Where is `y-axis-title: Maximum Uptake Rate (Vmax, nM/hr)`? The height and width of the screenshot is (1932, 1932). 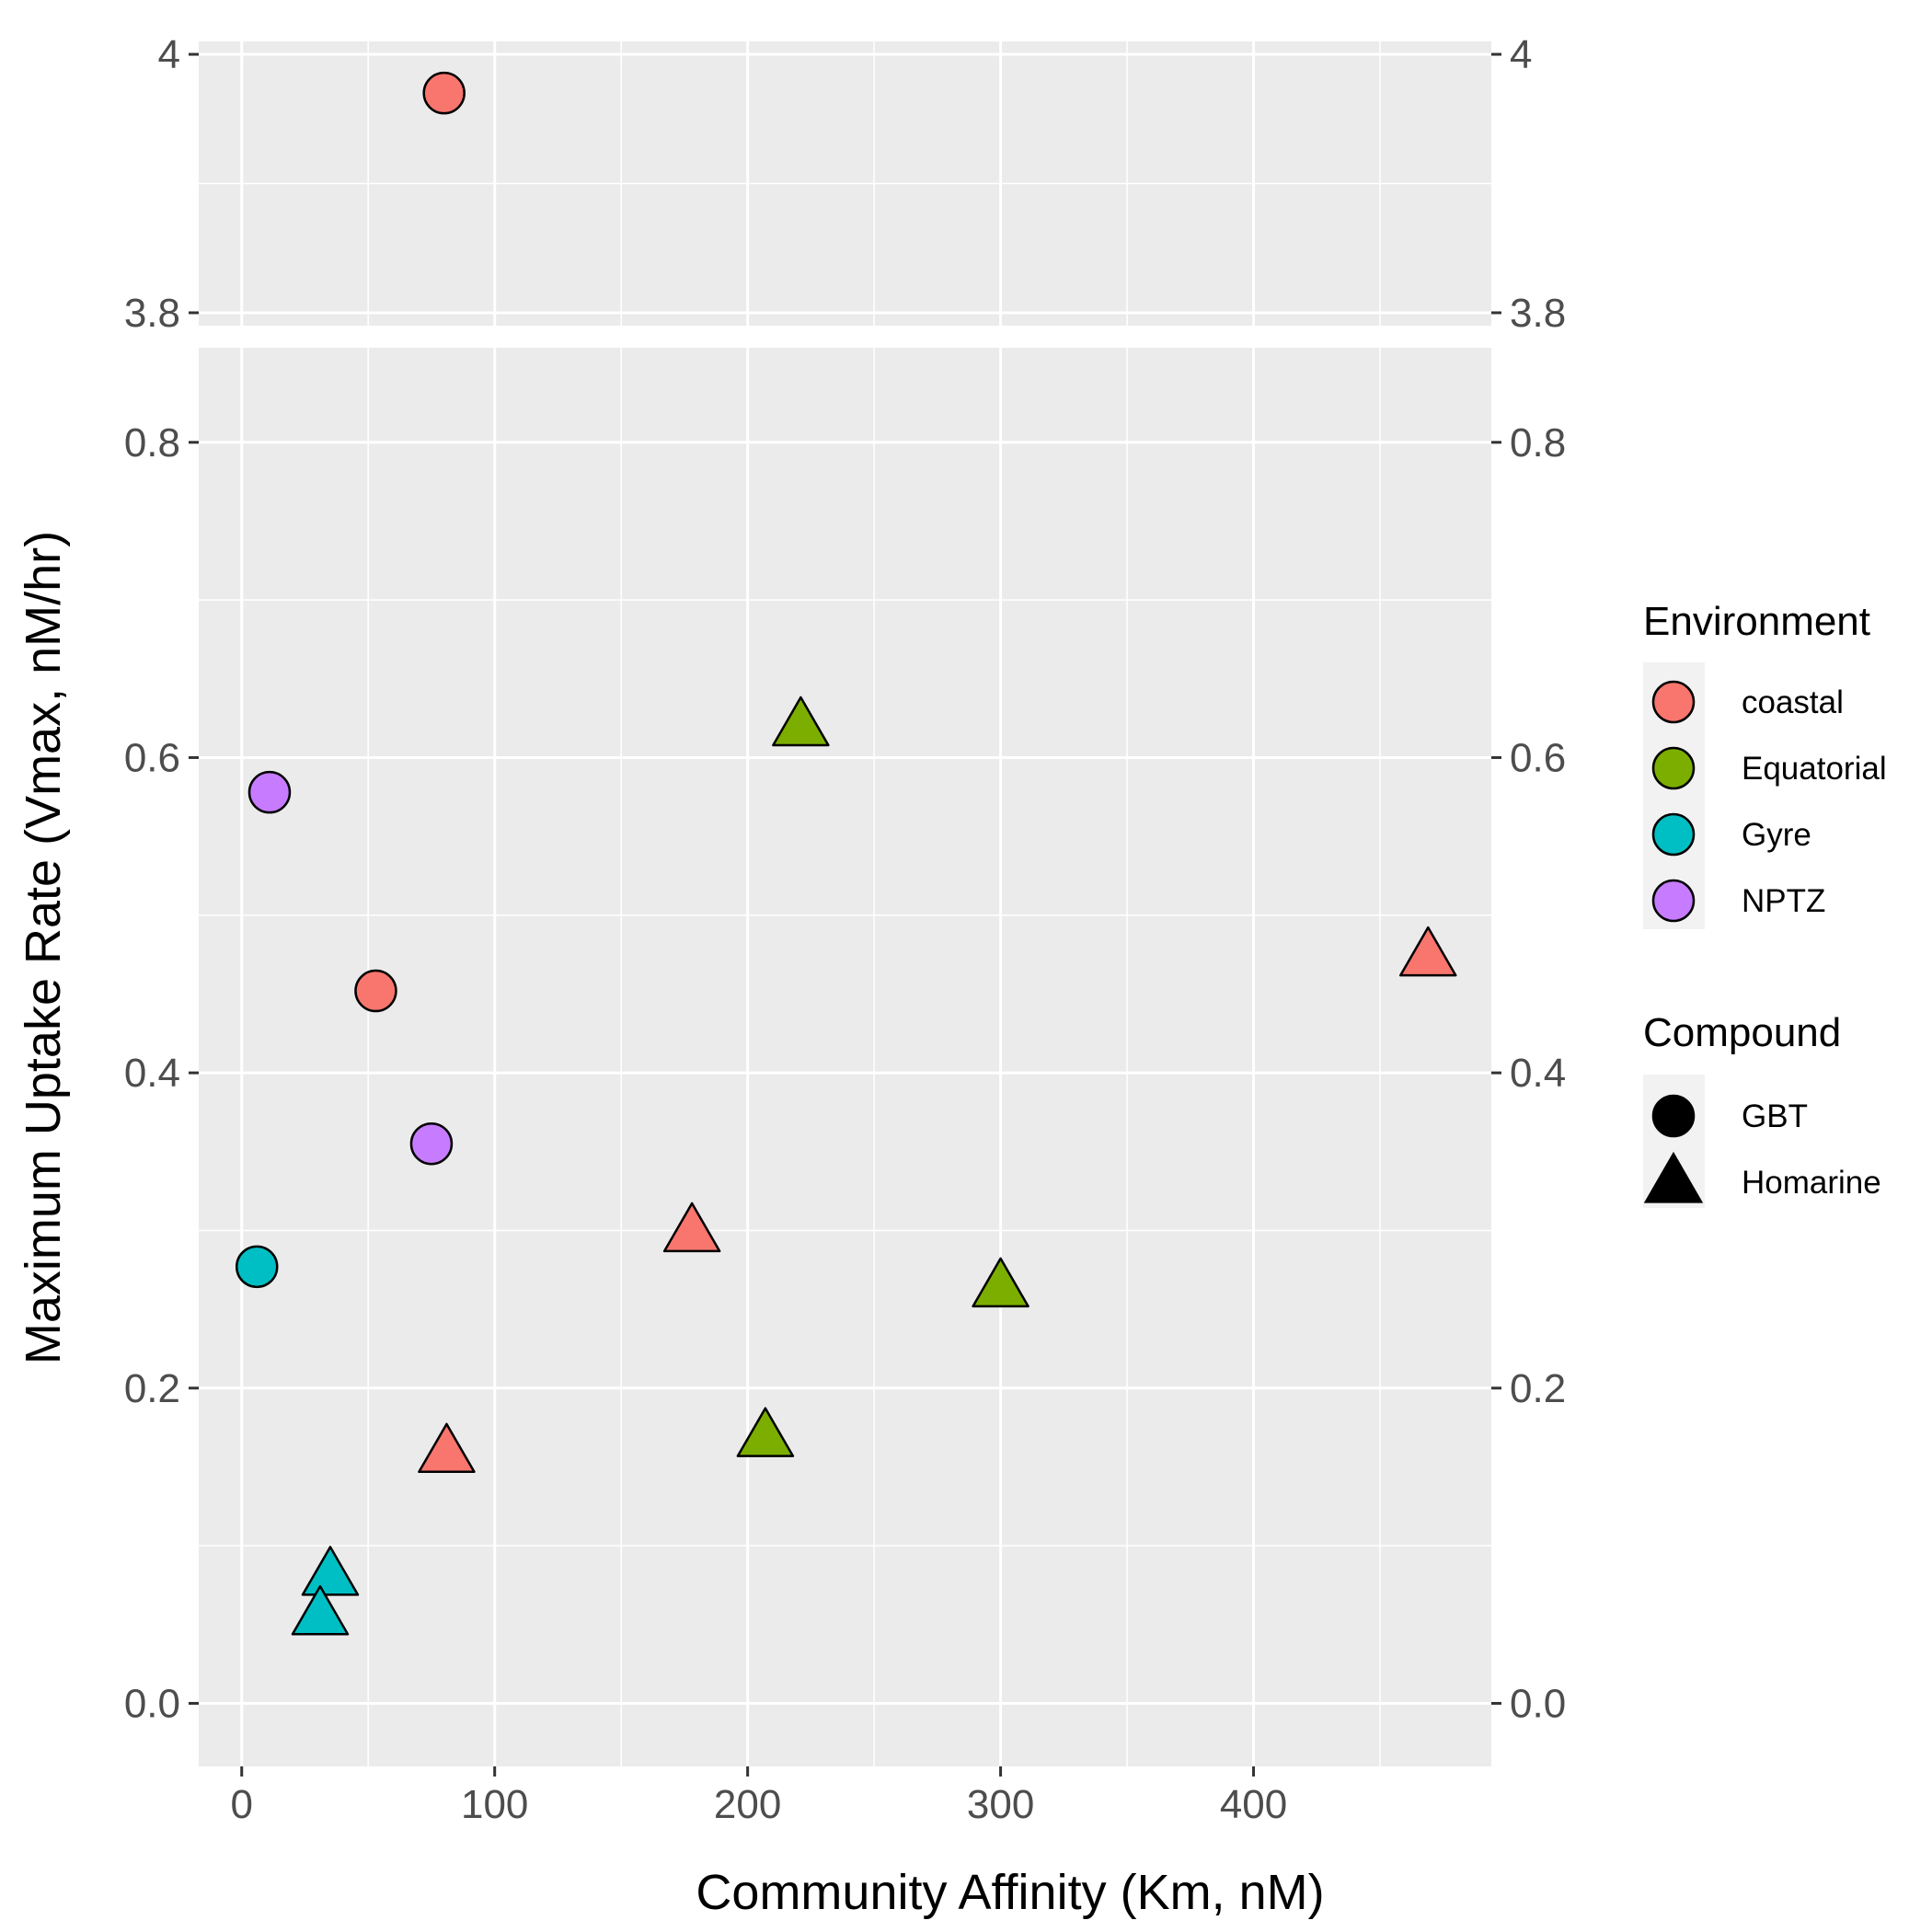
y-axis-title: Maximum Uptake Rate (Vmax, nM/hr) is located at coordinates (43, 947).